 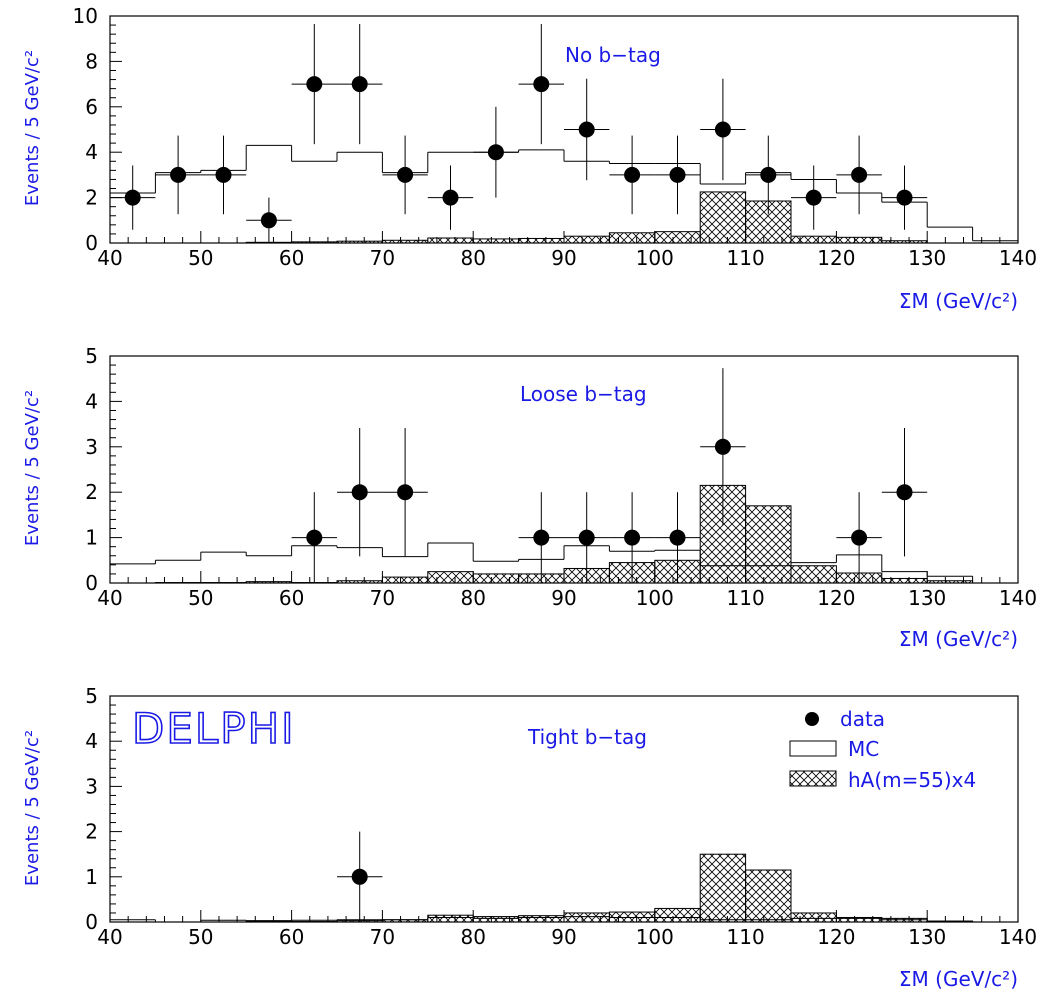 What do you see at coordinates (863, 749) in the screenshot?
I see `legend-label-mc: MC` at bounding box center [863, 749].